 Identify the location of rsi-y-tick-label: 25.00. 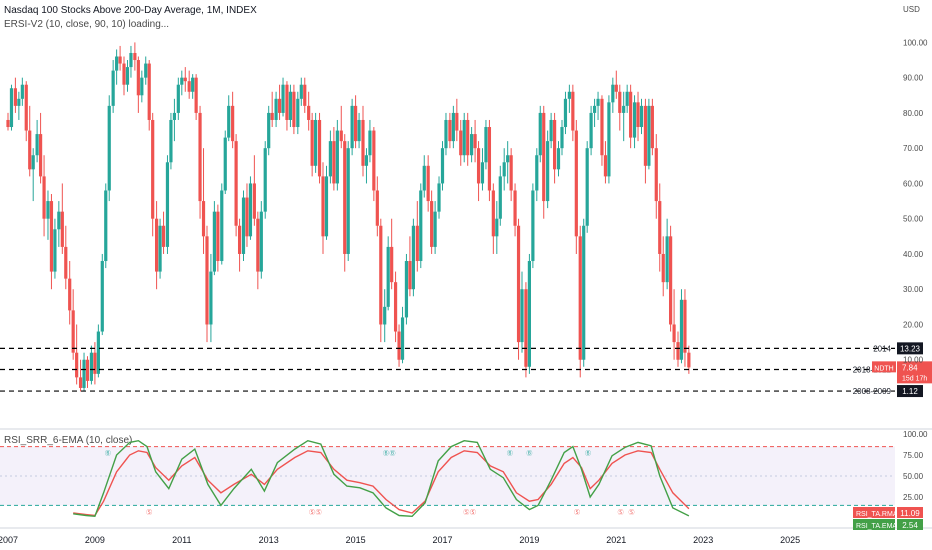
(913, 497).